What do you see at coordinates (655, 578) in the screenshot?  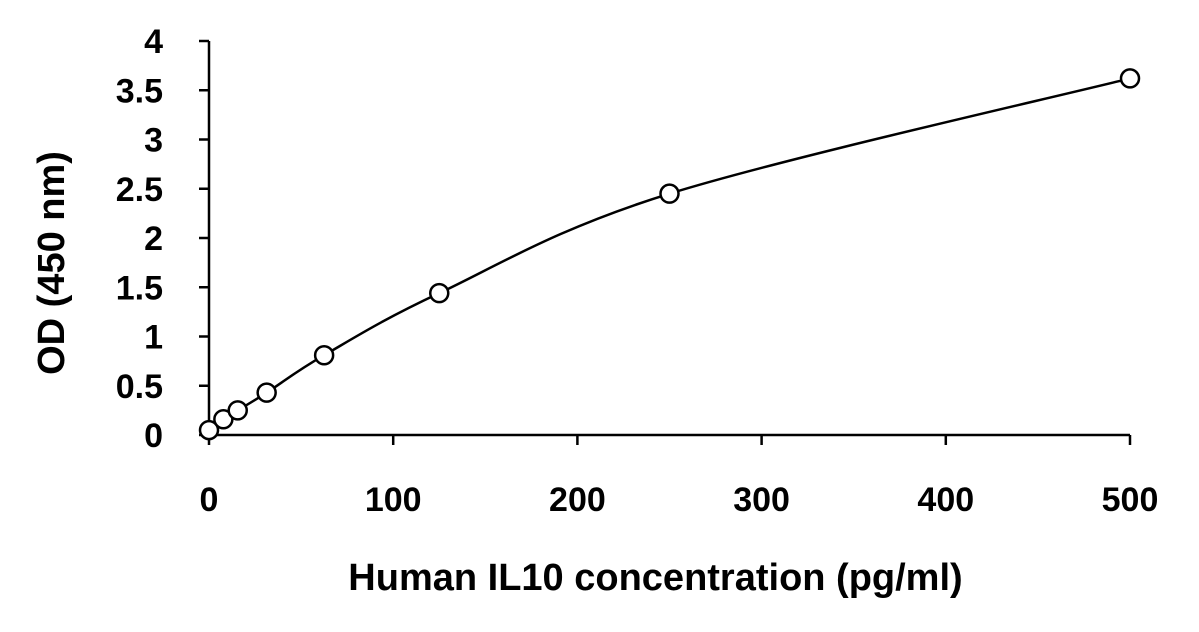 I see `x-axis-title: Human IL10 concentration (pg/ml)` at bounding box center [655, 578].